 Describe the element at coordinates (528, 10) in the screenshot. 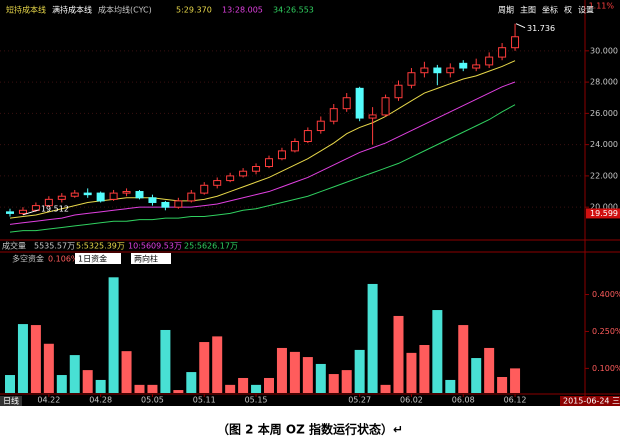

I see `toolbar-button: 主图` at that location.